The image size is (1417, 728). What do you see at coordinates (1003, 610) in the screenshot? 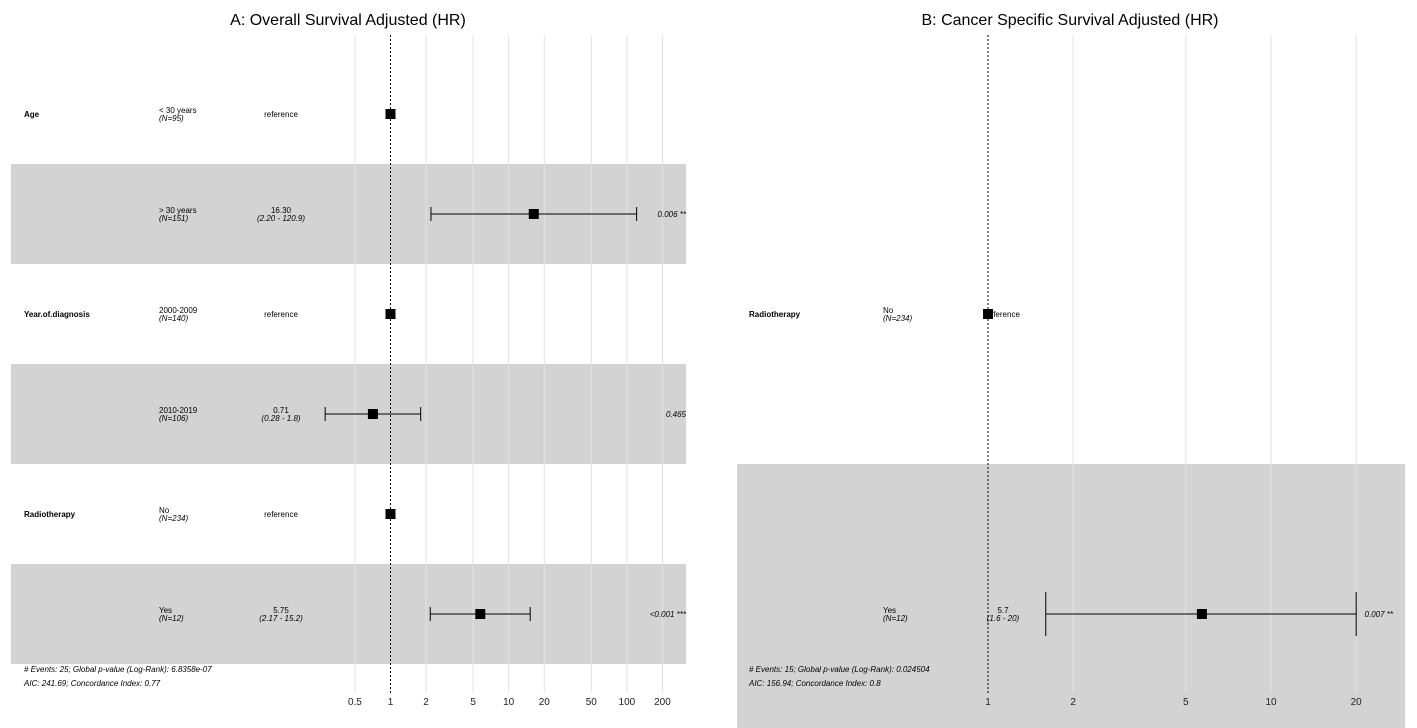
I see `hr-label: 5.7` at bounding box center [1003, 610].